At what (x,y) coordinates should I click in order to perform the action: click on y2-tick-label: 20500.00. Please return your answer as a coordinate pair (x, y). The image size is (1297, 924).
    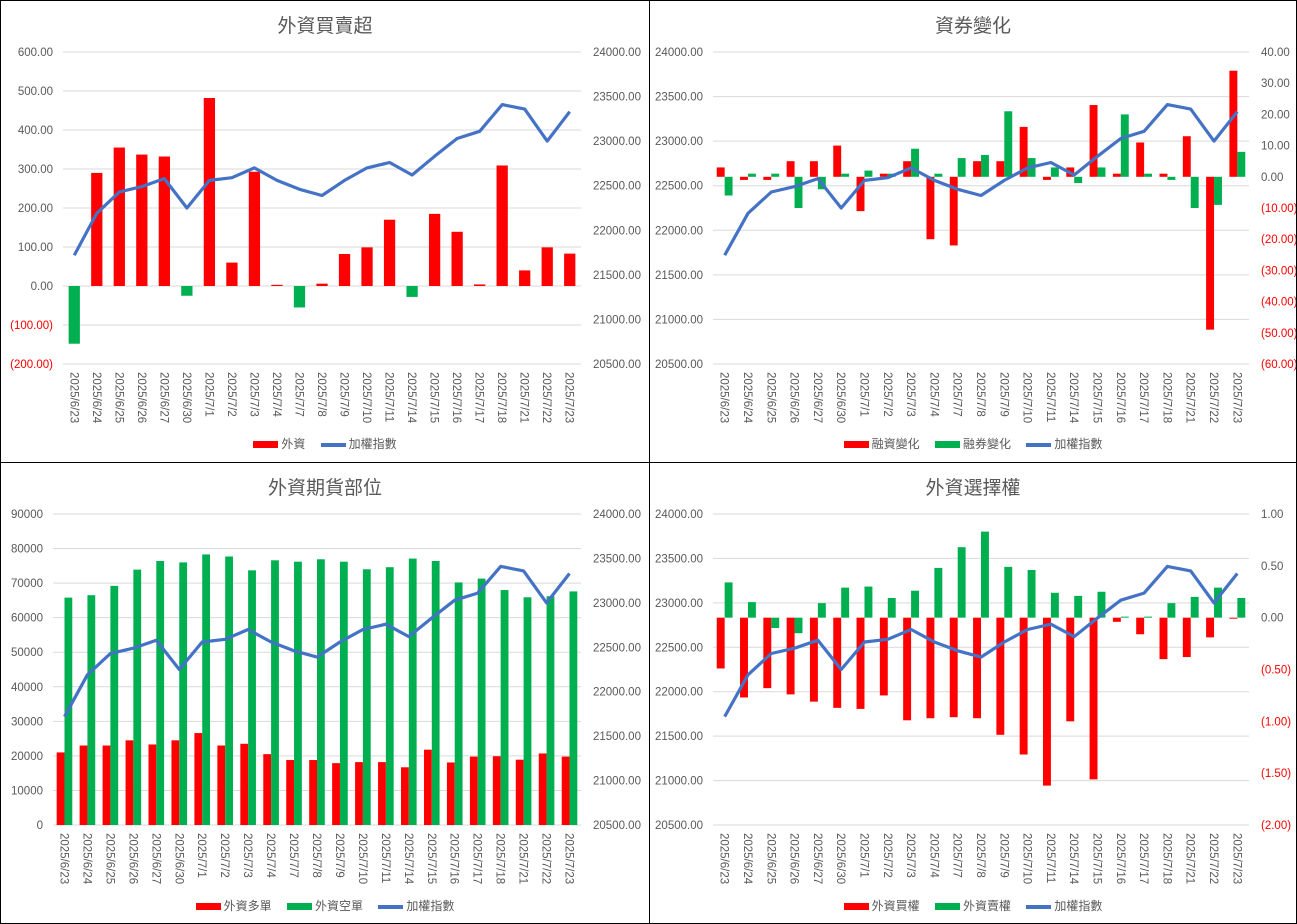
    Looking at the image, I should click on (617, 826).